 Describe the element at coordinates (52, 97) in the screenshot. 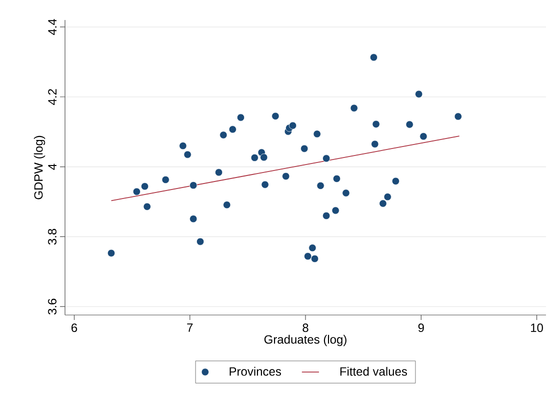

I see `y-tick-label: 4.2` at that location.